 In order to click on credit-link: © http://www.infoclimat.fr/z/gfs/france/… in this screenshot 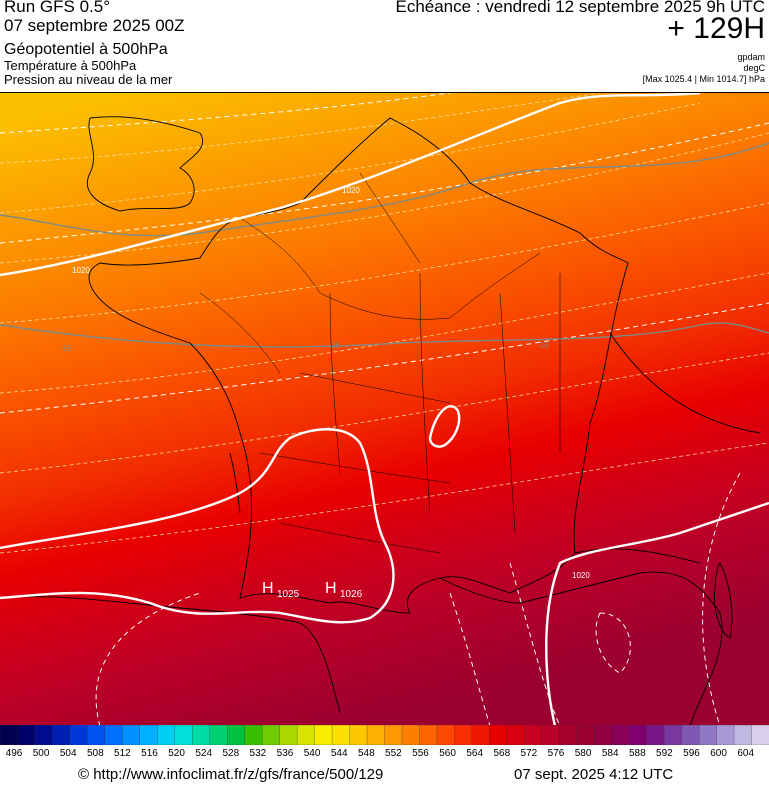, I will do `click(231, 774)`.